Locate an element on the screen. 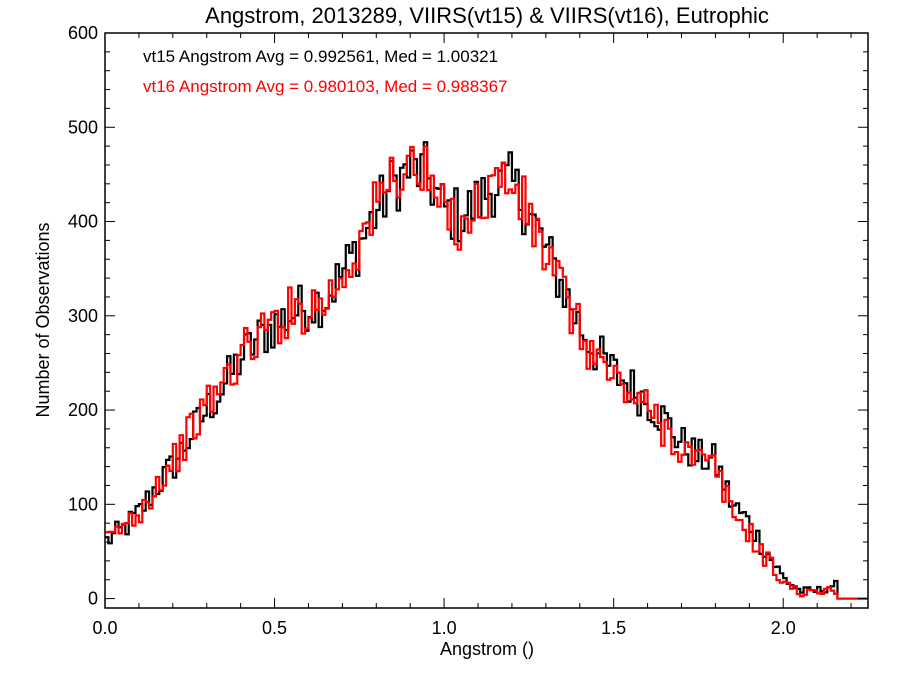 This screenshot has height=675, width=900. x-tick-label: 1.0 is located at coordinates (444, 628).